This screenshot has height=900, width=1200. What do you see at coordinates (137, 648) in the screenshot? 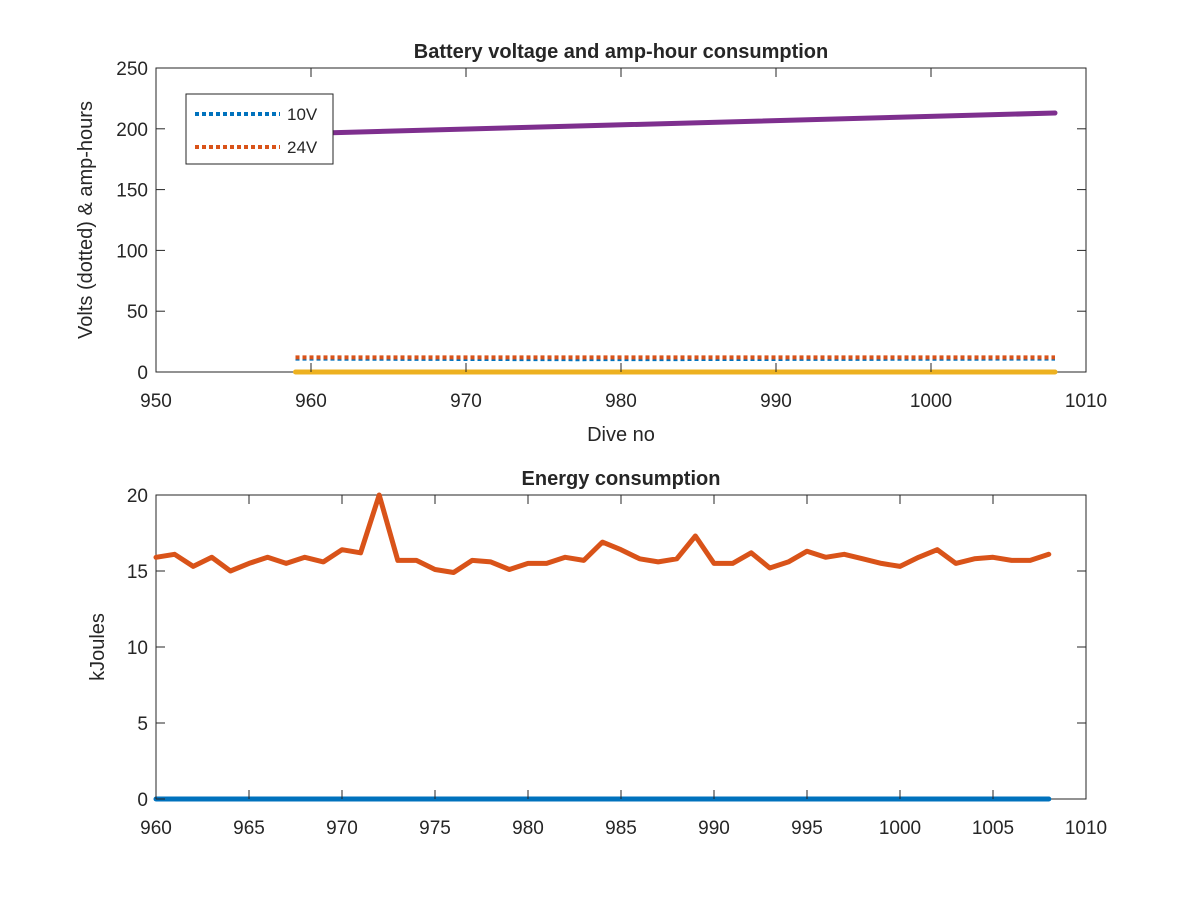
I see `y-tick-label: 10` at bounding box center [137, 648].